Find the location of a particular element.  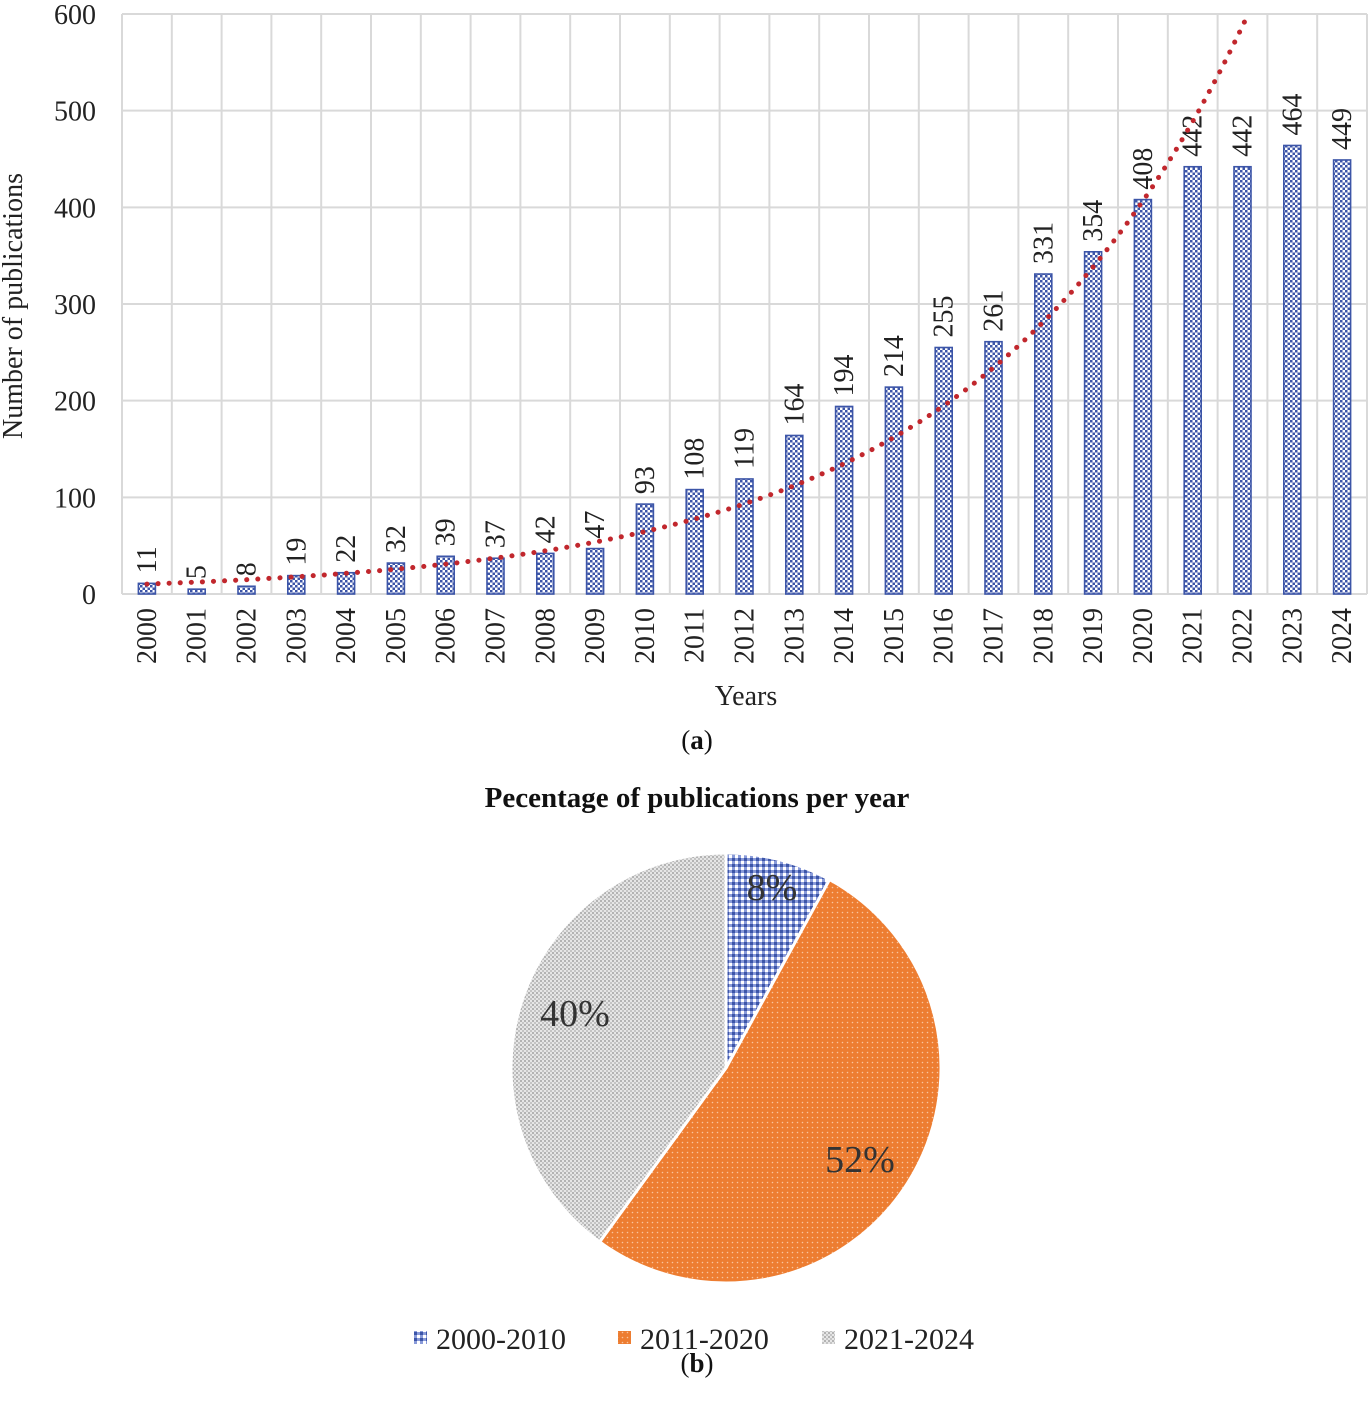

x-tick-label: 2003 is located at coordinates (296, 636).